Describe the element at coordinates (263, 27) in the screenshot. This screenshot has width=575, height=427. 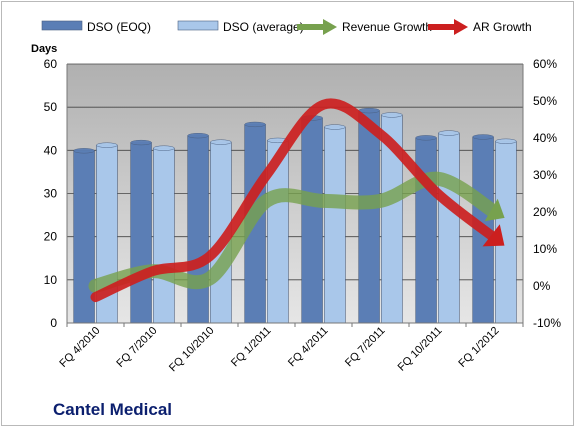
I see `legend-label: DSO (average)` at that location.